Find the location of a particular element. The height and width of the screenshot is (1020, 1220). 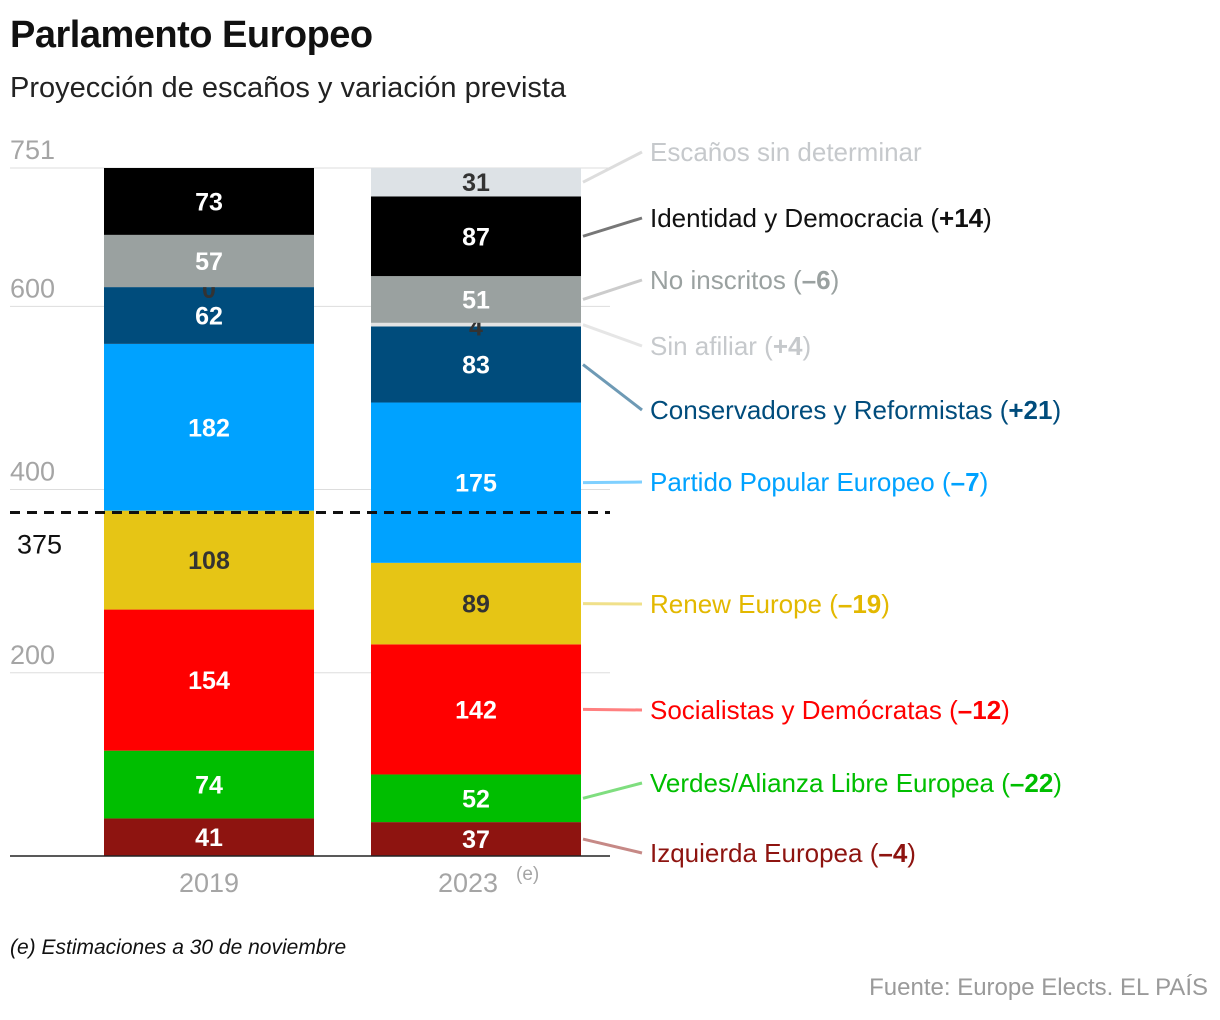

data-label: 57 is located at coordinates (209, 262).